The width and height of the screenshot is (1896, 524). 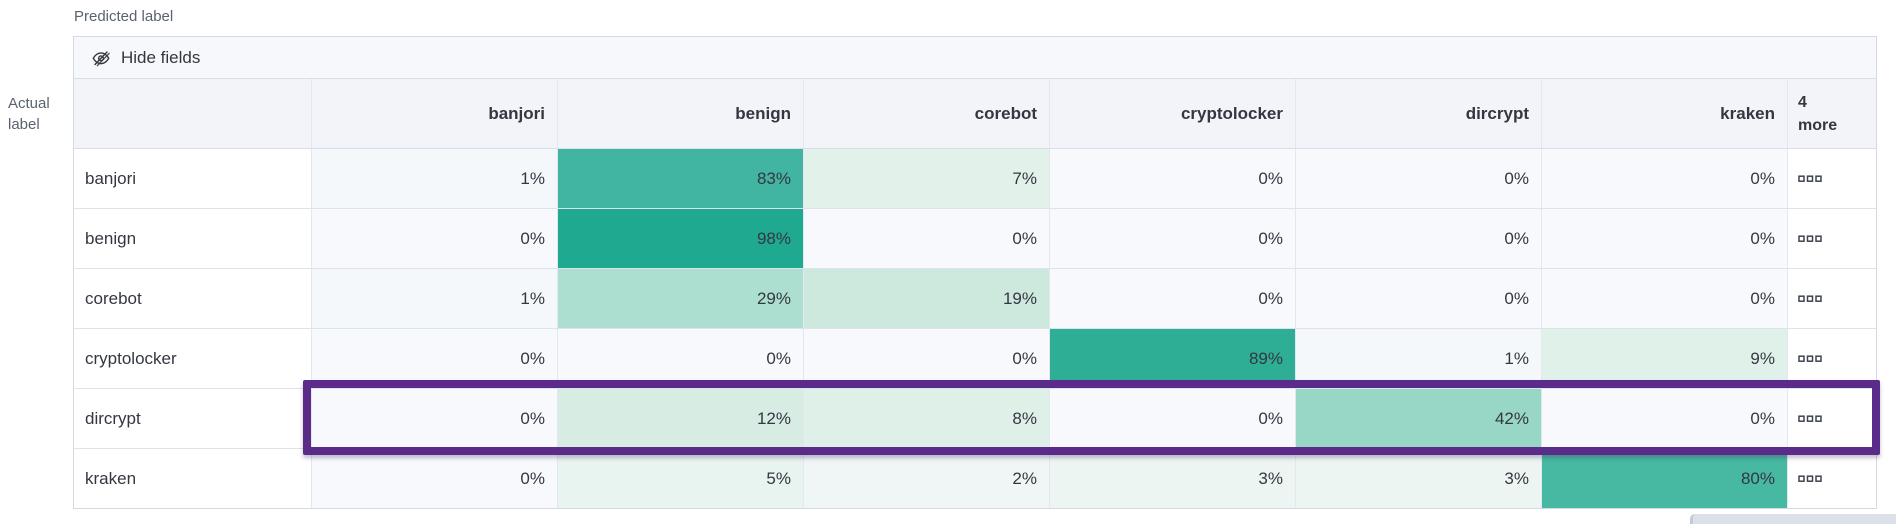 I want to click on table-row-banjori: banjori 1% 83% 7% 0% 0% 0%, so click(x=975, y=179).